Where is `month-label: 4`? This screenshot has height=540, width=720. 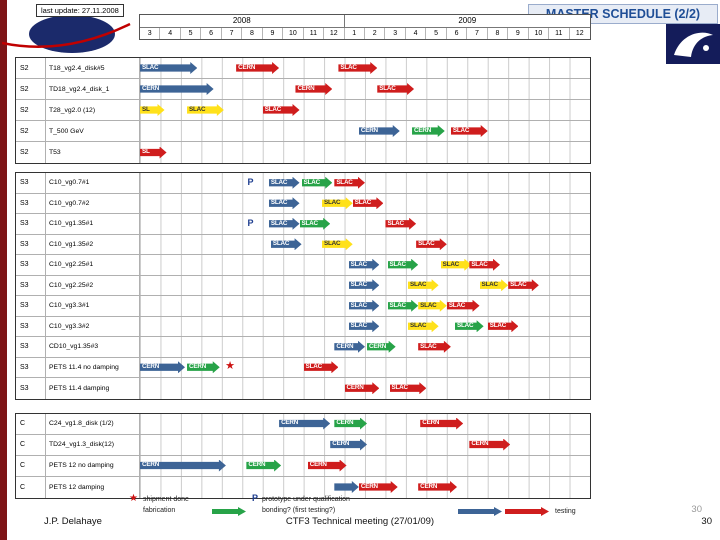
month-label: 4 is located at coordinates (170, 33).